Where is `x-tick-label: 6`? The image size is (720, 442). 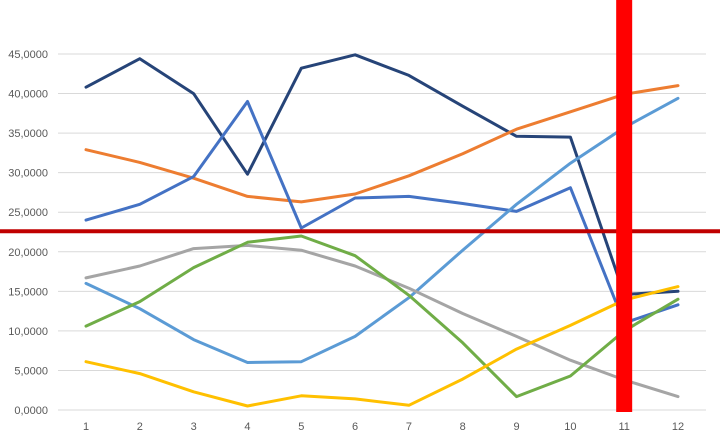
x-tick-label: 6 is located at coordinates (355, 427).